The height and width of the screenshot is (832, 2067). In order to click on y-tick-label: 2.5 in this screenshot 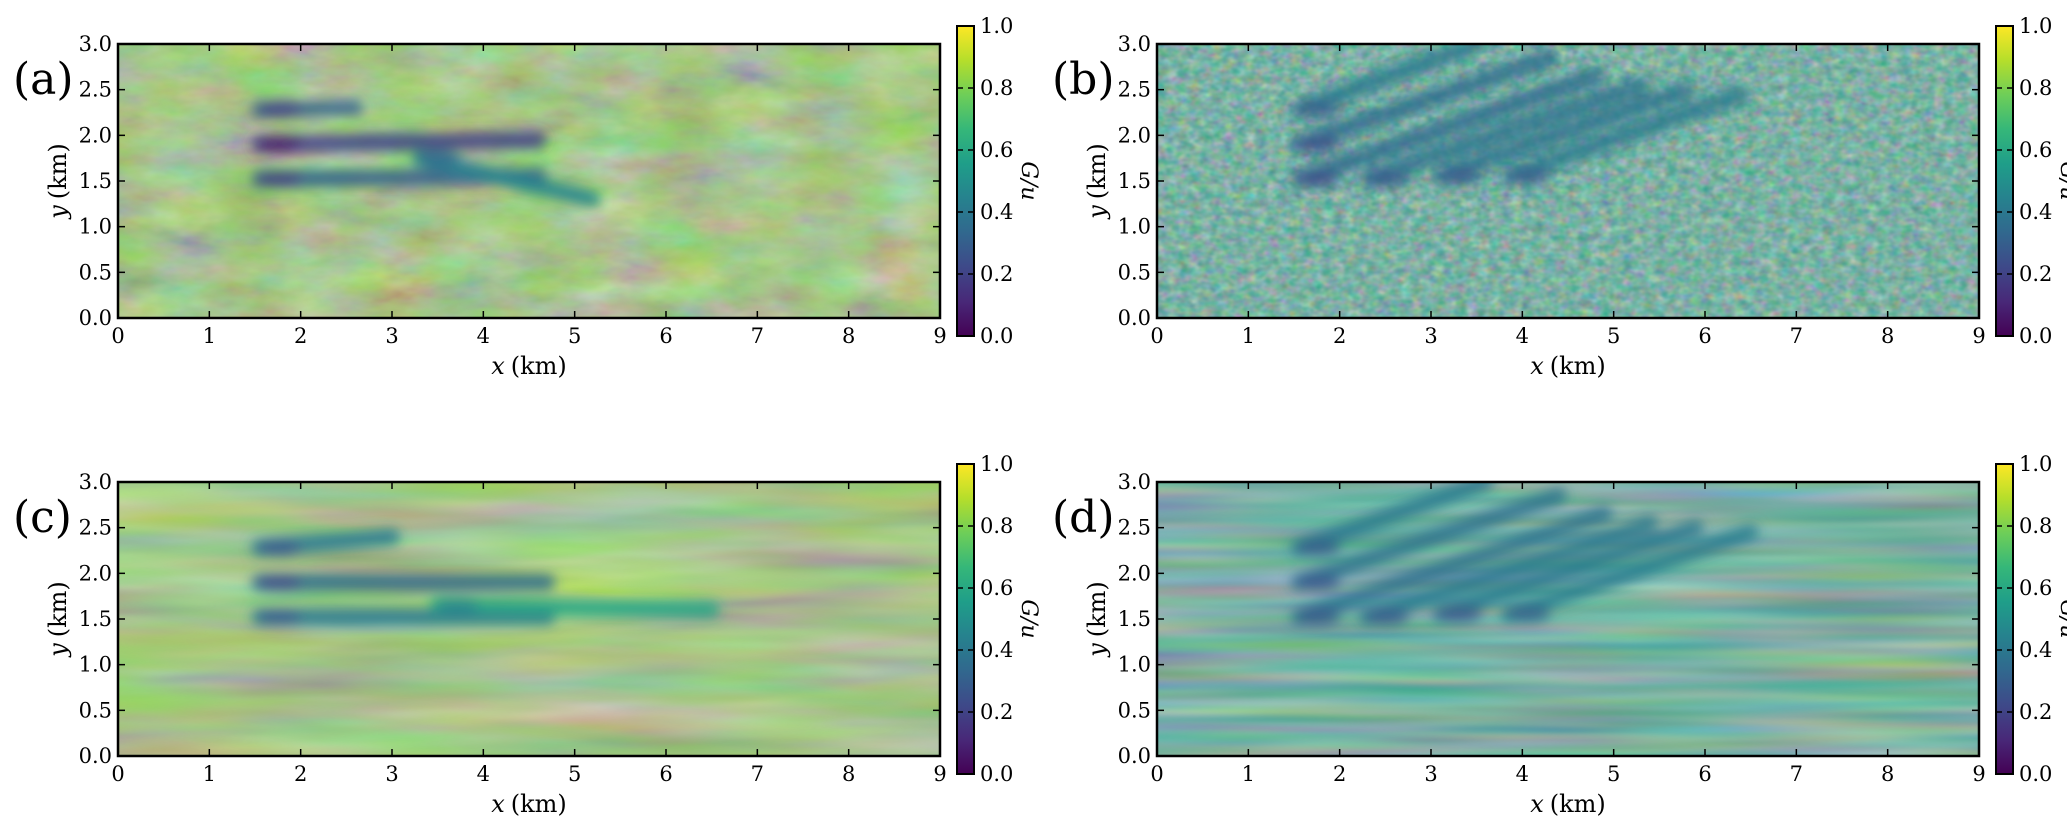, I will do `click(95, 528)`.